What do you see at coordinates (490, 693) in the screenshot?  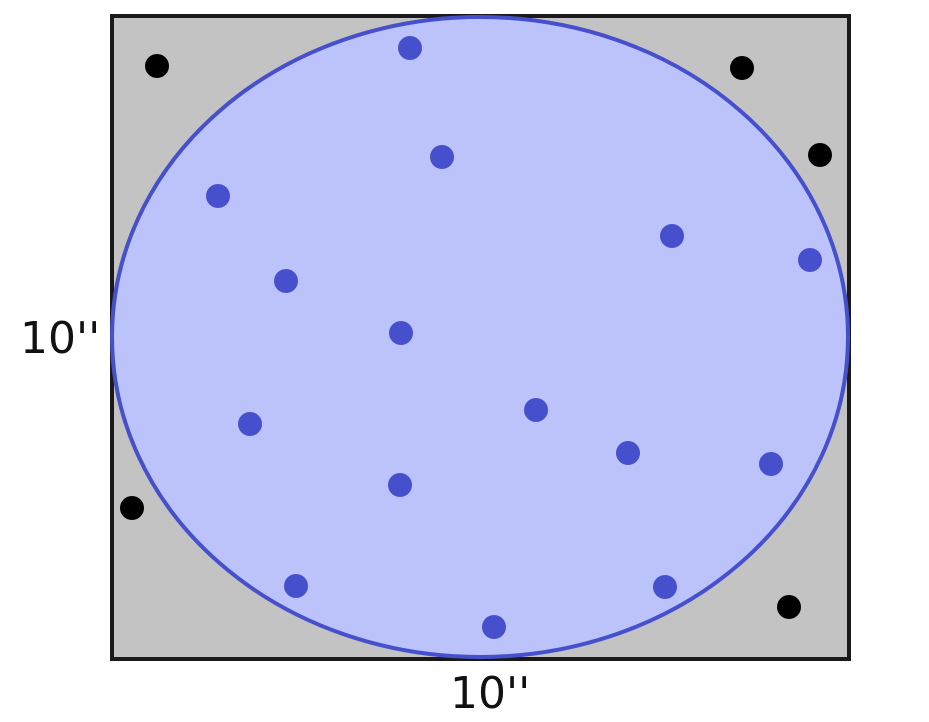 I see `bottom-side-label: 10''` at bounding box center [490, 693].